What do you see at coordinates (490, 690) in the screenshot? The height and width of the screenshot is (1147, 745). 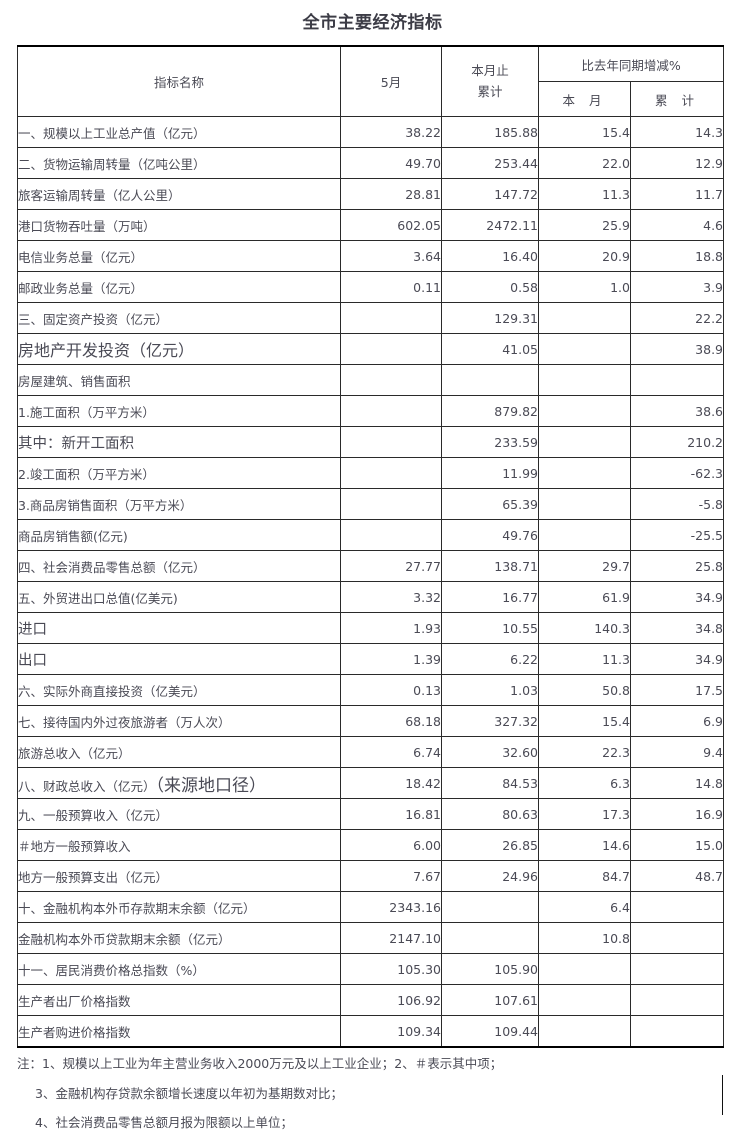 I see `cell-cumulative: 1.03` at bounding box center [490, 690].